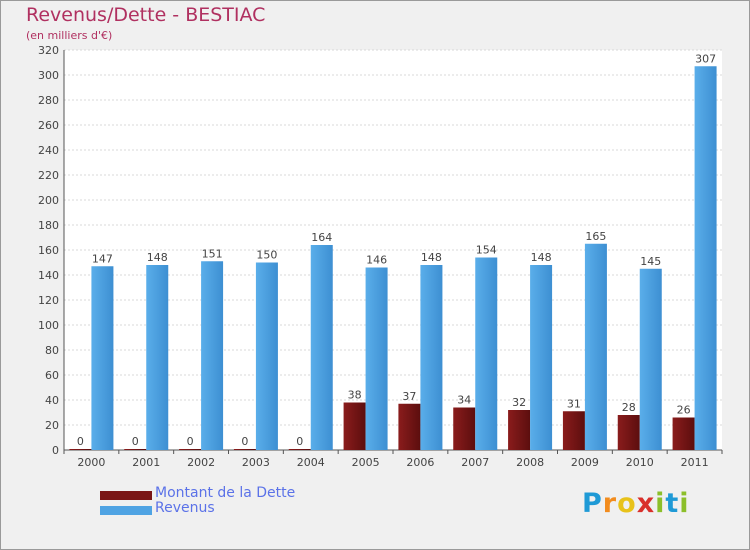 This screenshot has width=750, height=550. Describe the element at coordinates (486, 250) in the screenshot. I see `data-label-revenue: 154` at that location.